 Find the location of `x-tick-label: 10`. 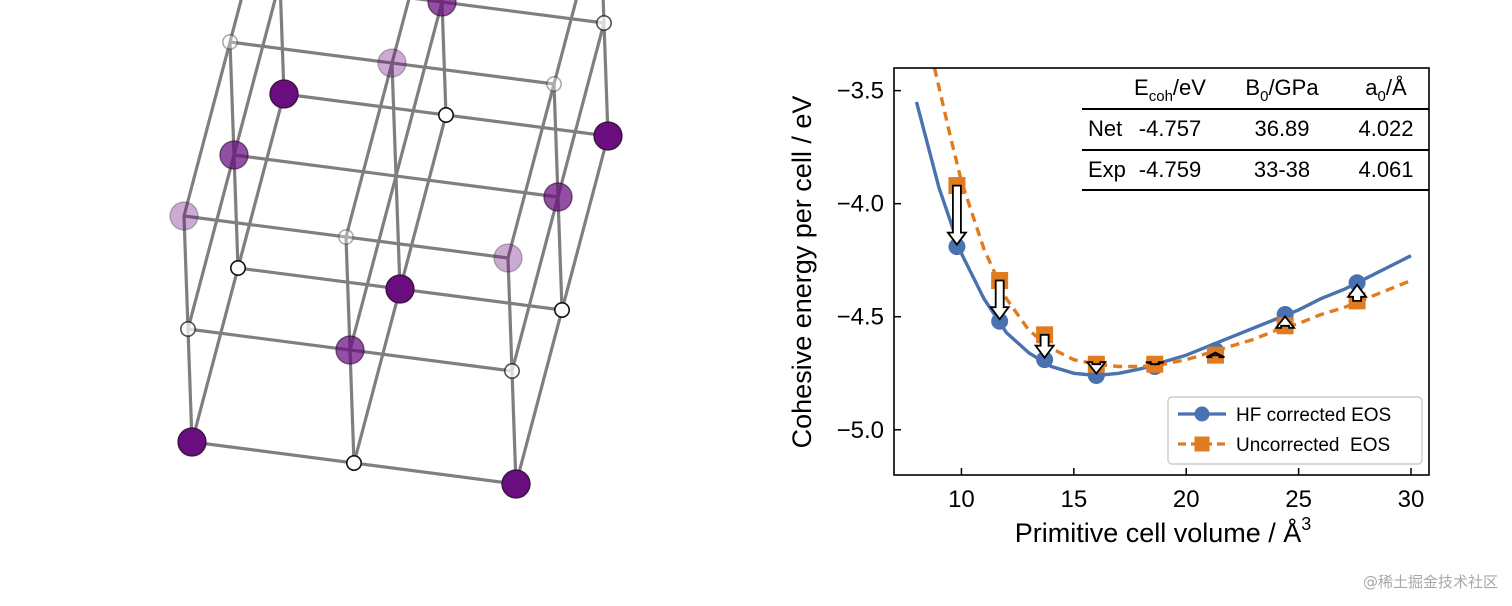

x-tick-label: 10 is located at coordinates (961, 499).